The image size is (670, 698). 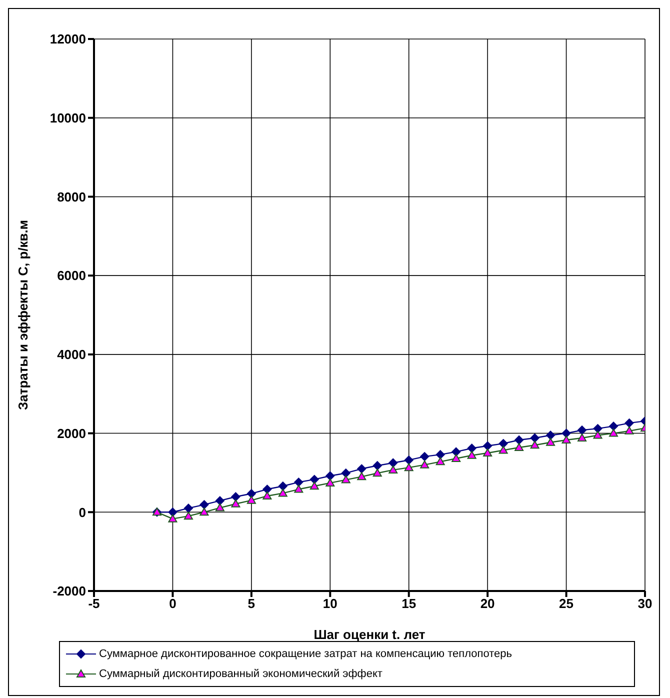 I want to click on x-tick-label: 30, so click(x=645, y=604).